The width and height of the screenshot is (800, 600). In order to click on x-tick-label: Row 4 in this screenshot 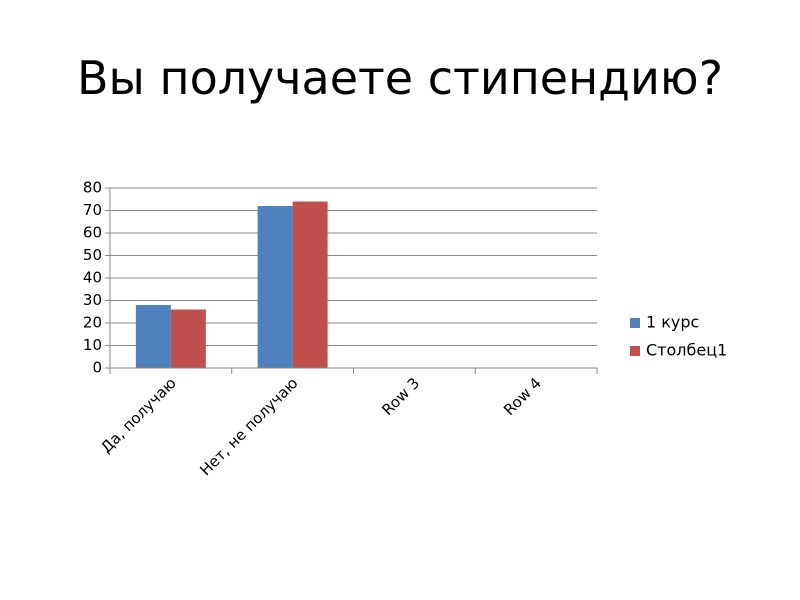, I will do `click(522, 396)`.